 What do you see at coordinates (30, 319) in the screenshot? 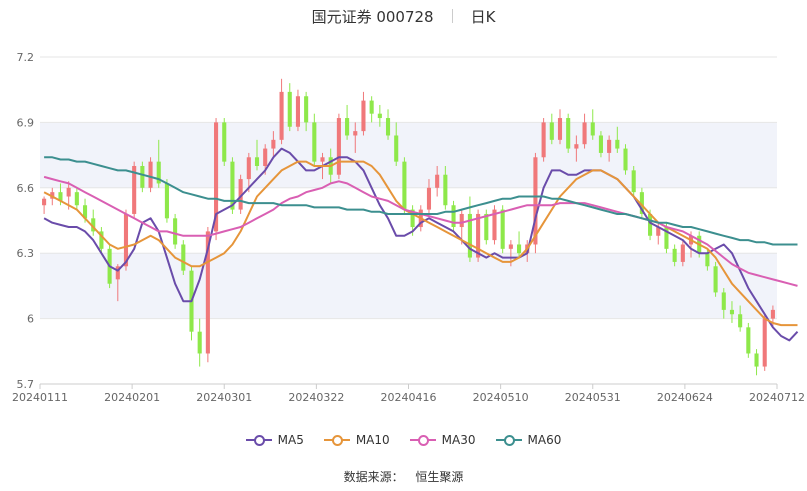
I see `y-tick-label: 6` at bounding box center [30, 319].